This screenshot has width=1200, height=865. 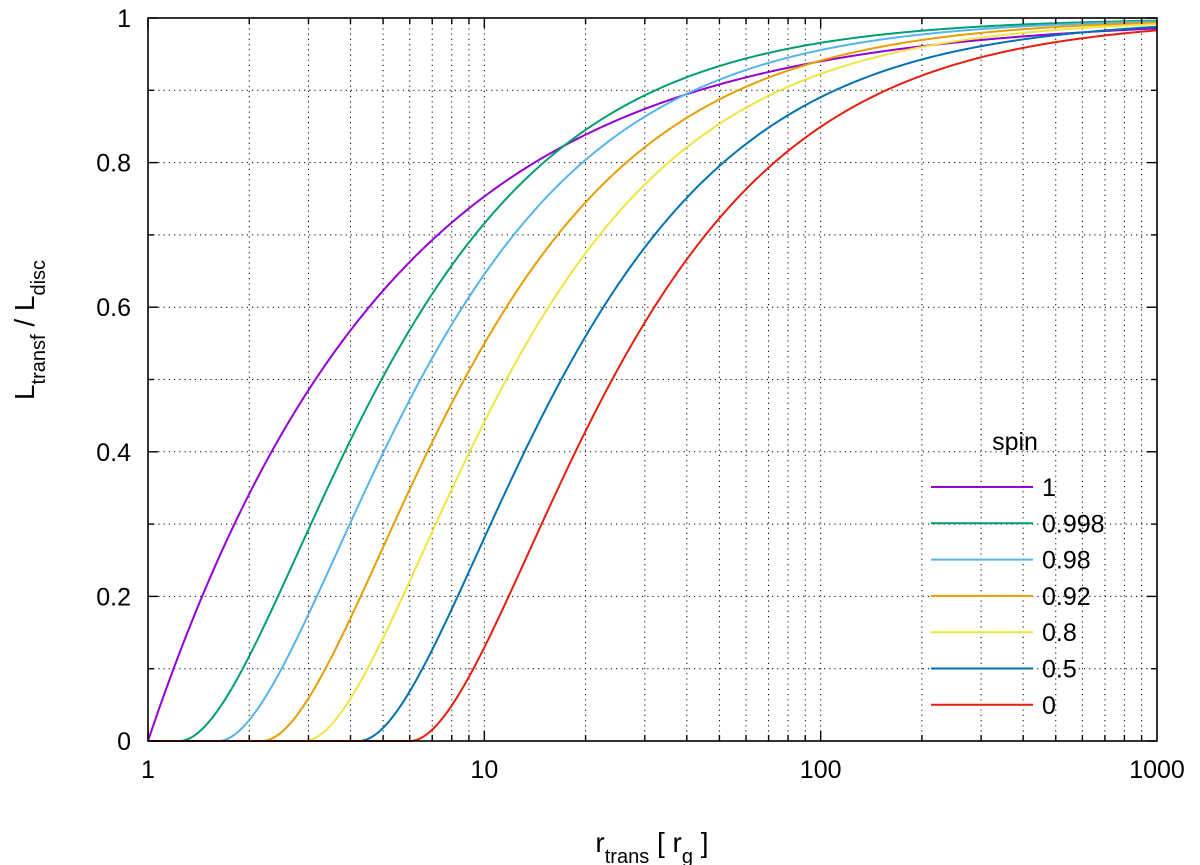 I want to click on y-tick-labels: 0 0.2 0.4 0.6 0.8 1, so click(x=113, y=380).